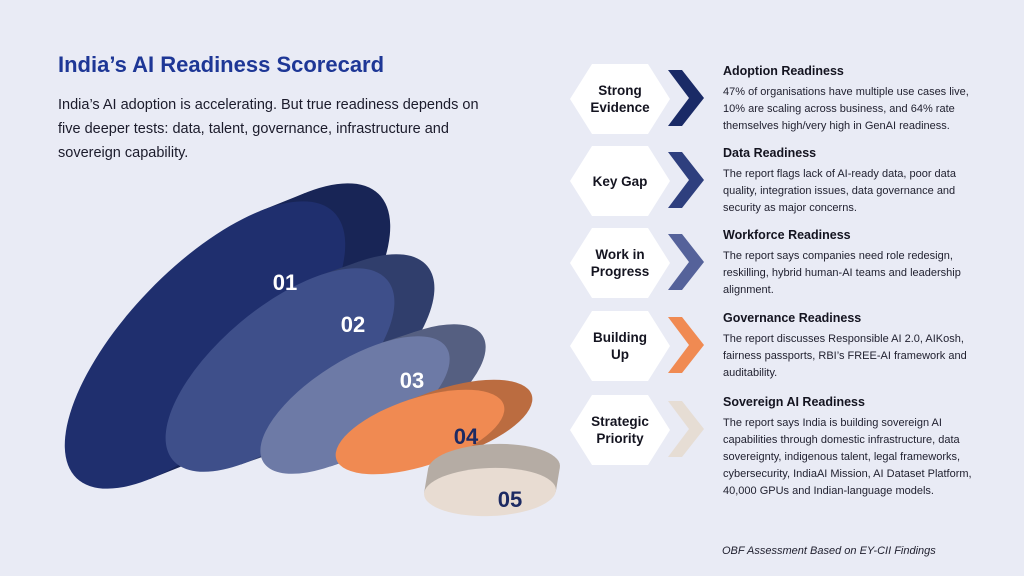  What do you see at coordinates (620, 254) in the screenshot?
I see `status-label-line: Work in` at bounding box center [620, 254].